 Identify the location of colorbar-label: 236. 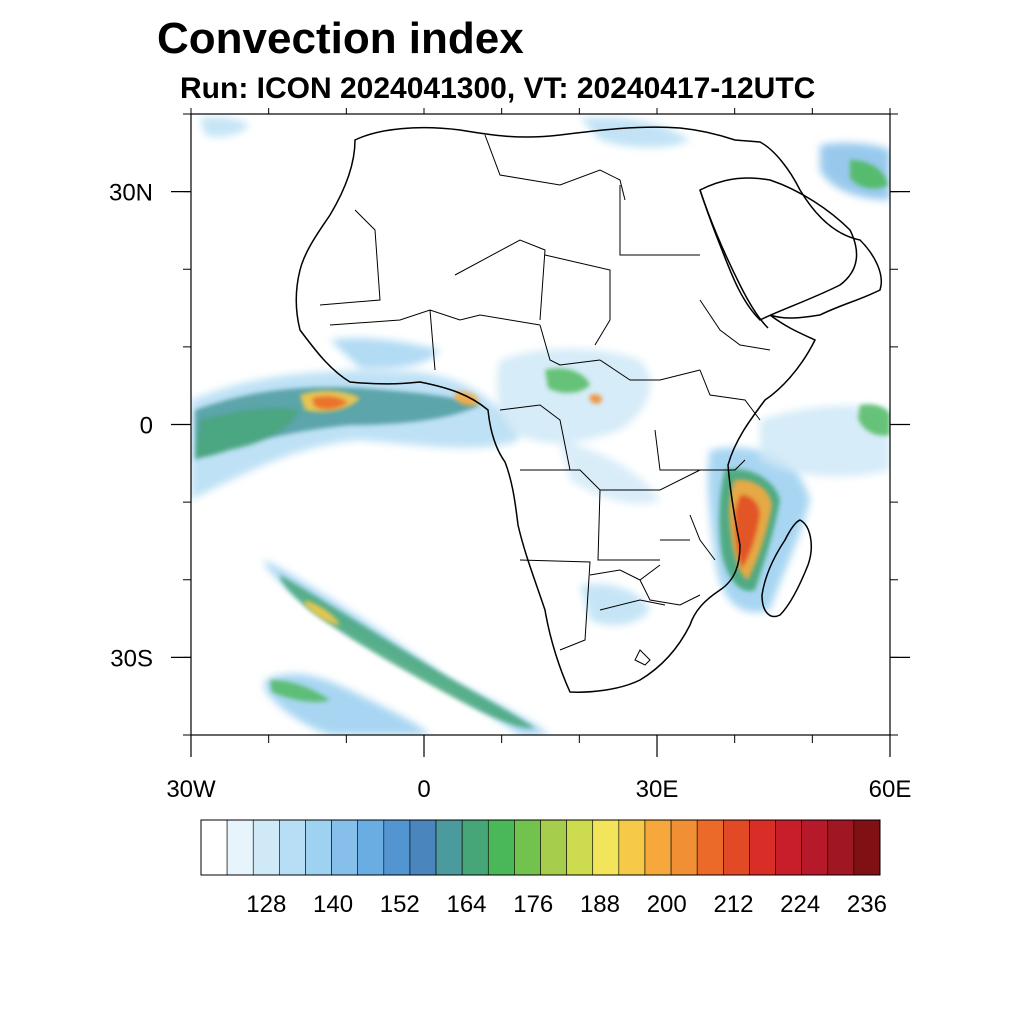
(867, 904).